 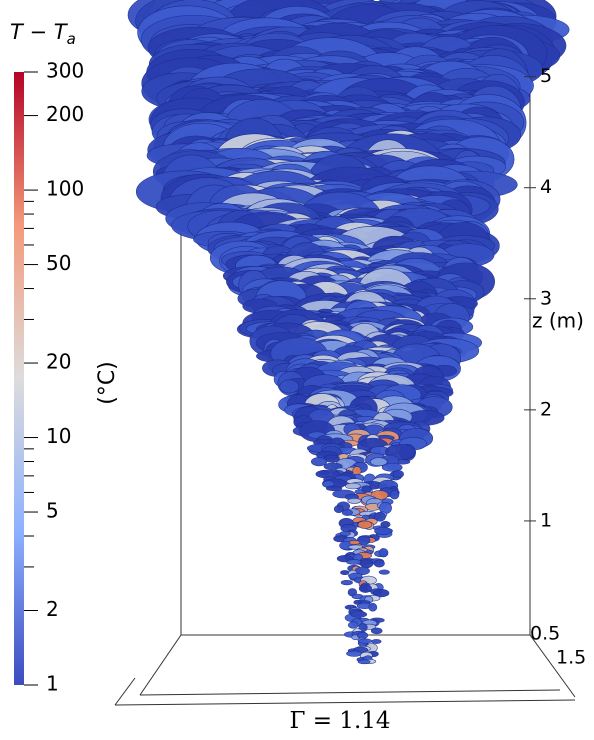 I want to click on colorbar-tick-label: 1, so click(x=52, y=684).